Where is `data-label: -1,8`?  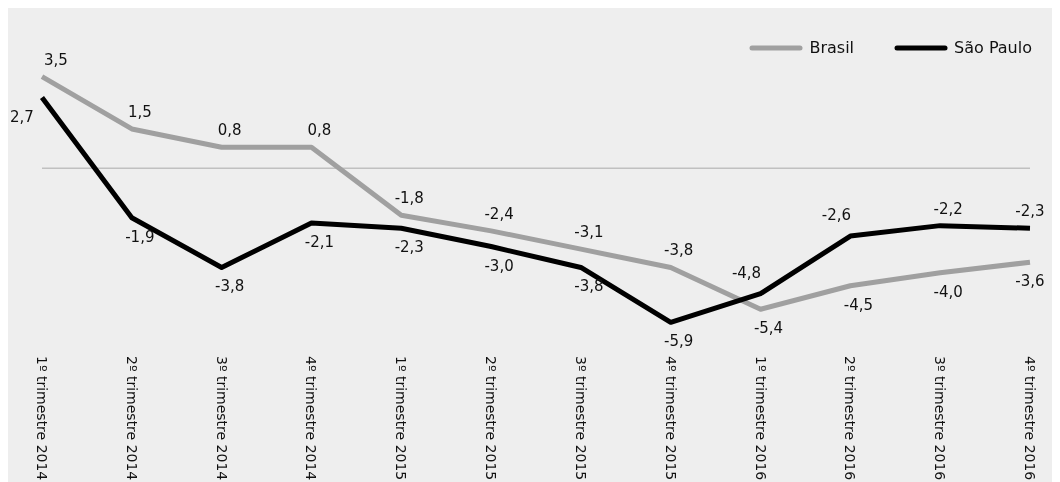
data-label: -1,8 is located at coordinates (409, 198).